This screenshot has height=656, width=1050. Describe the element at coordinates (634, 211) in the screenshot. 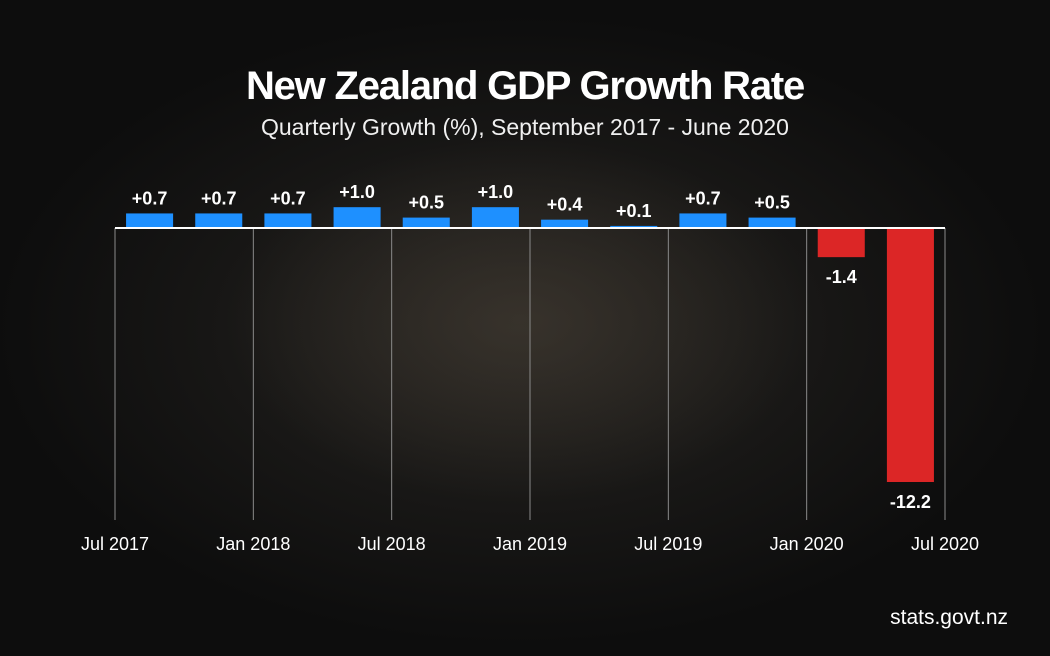

I see `data-label: +0.1` at that location.